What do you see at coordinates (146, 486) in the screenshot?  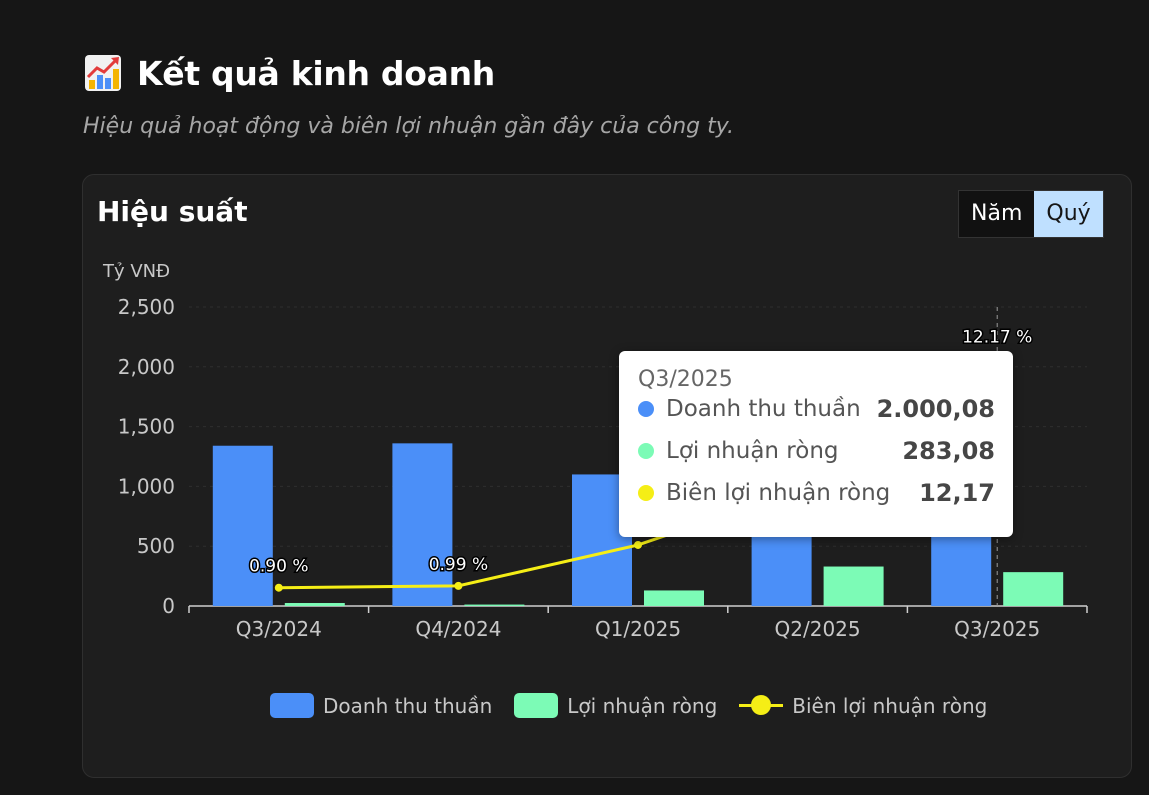 I see `y-tick-label: 1,000` at bounding box center [146, 486].